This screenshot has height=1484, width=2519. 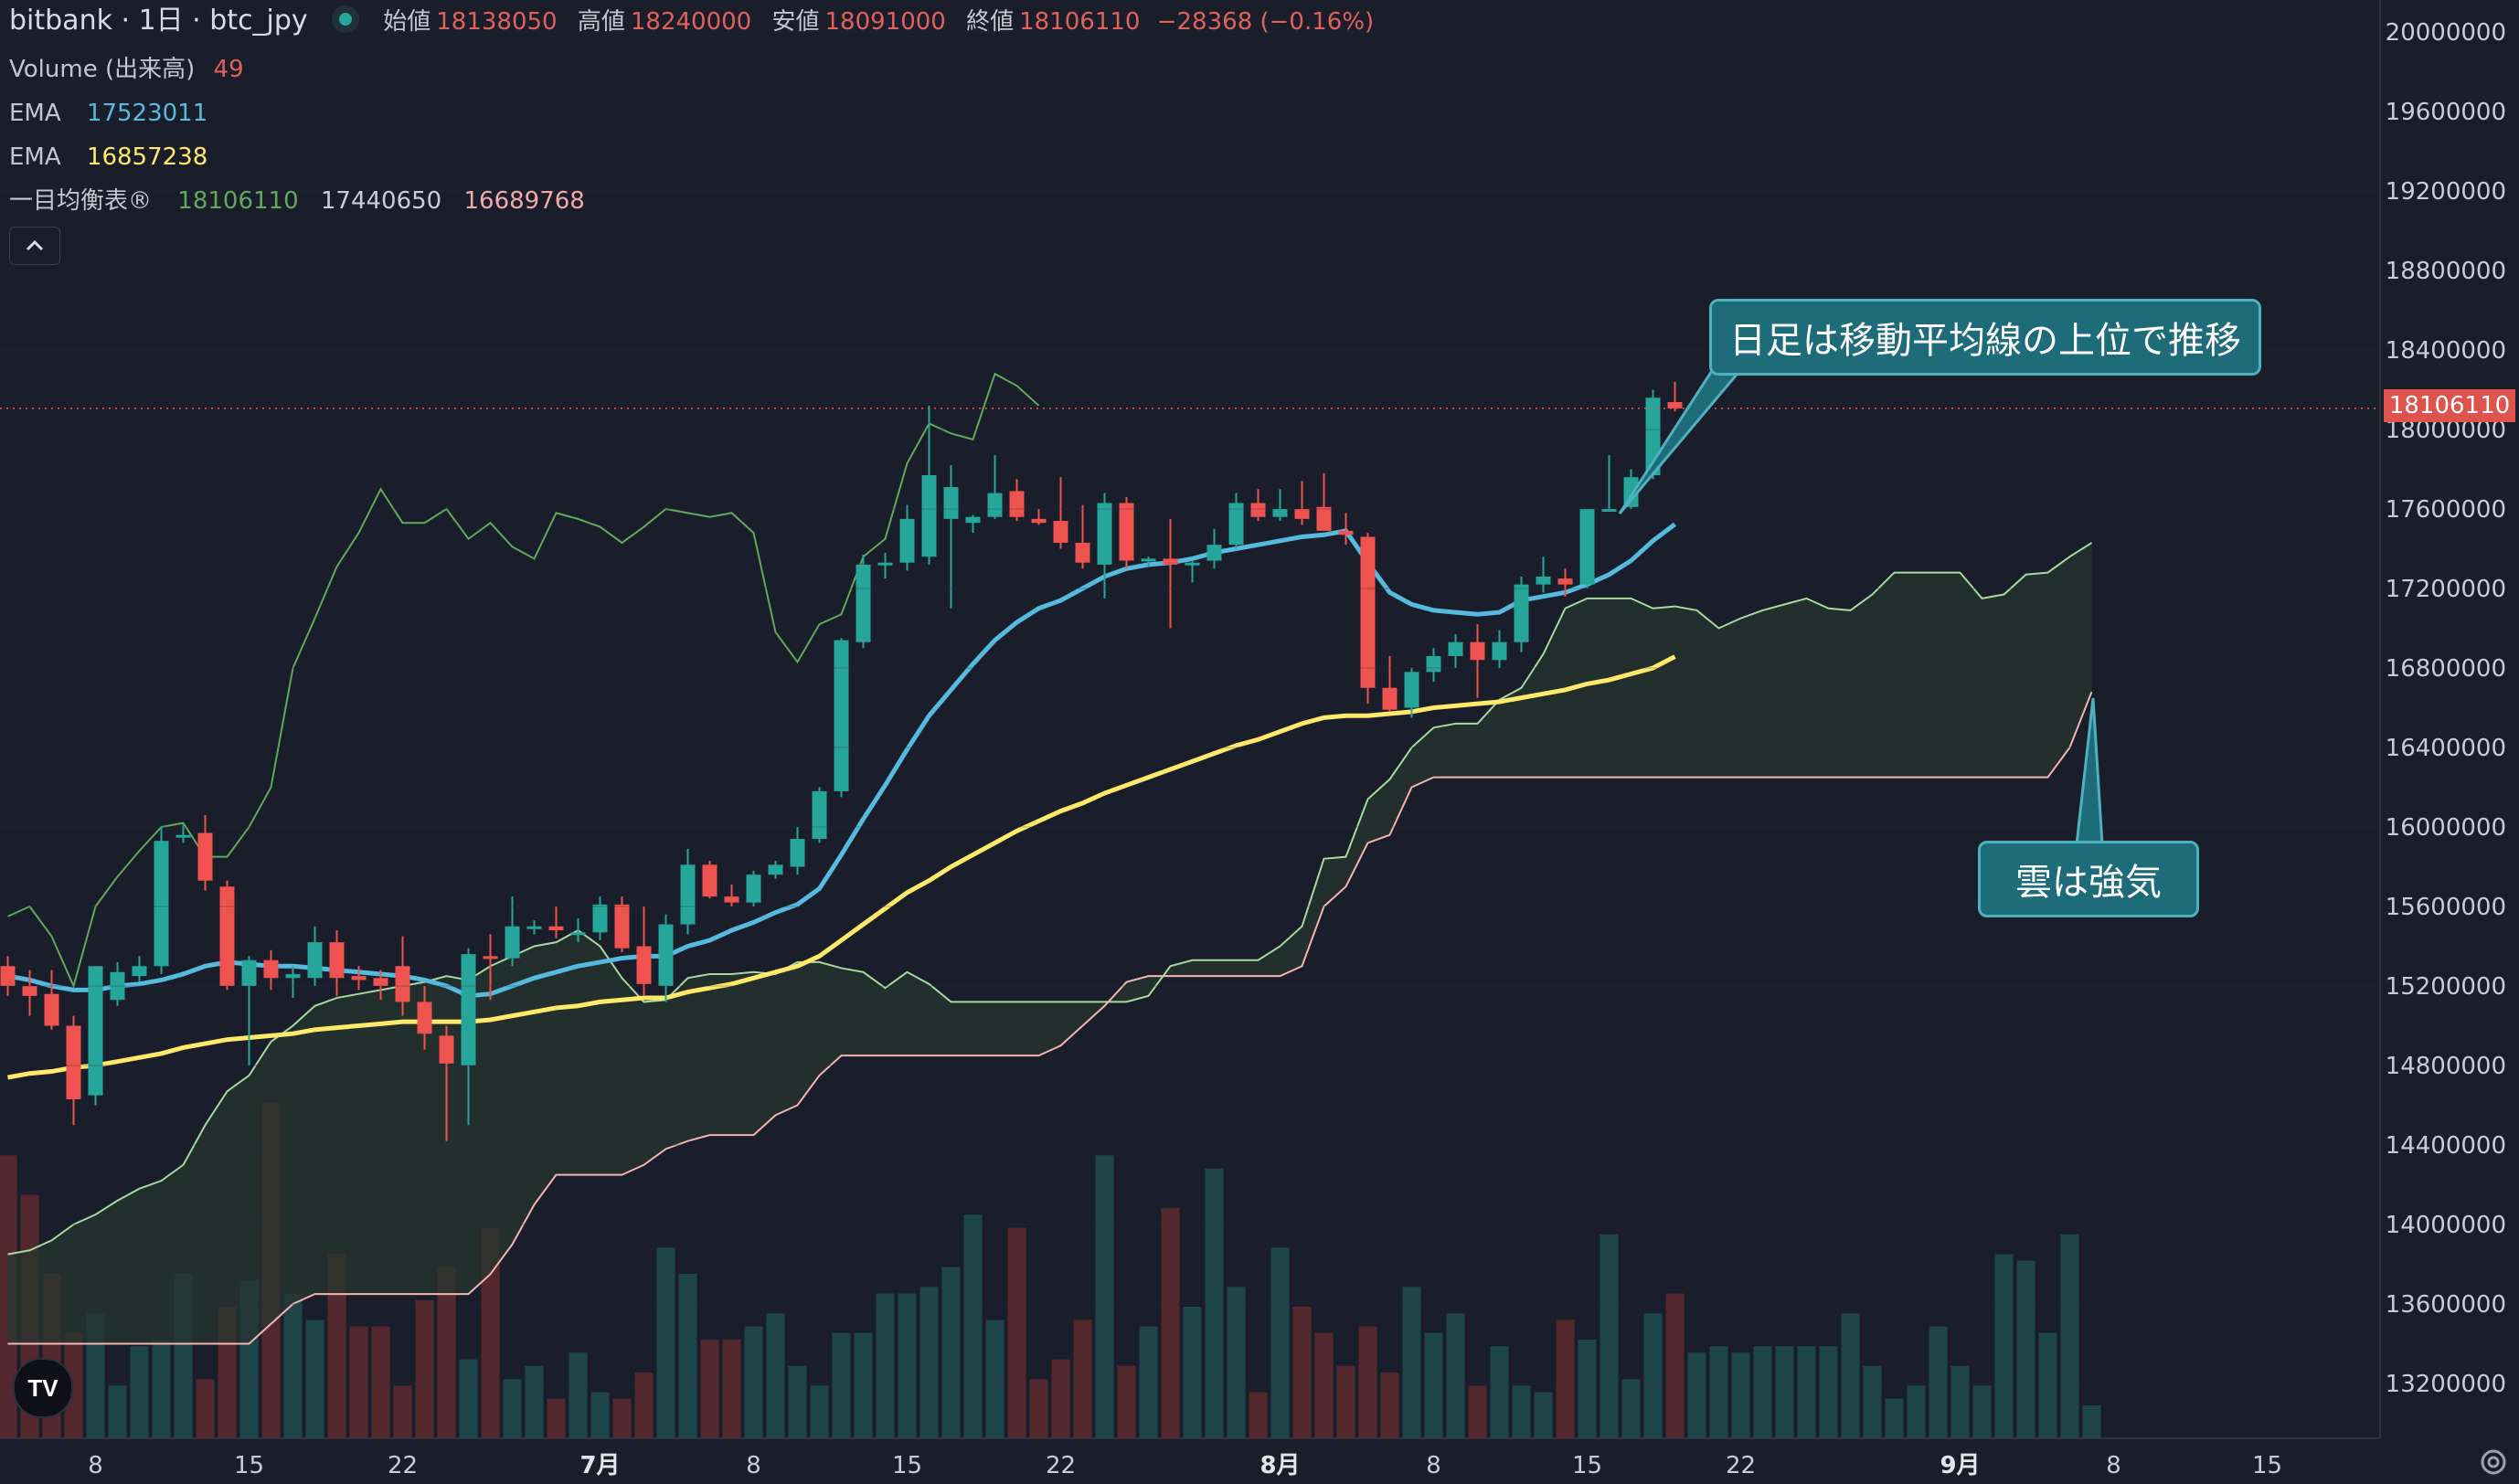 I want to click on ichimoku-value-3: 16689768, so click(x=524, y=201).